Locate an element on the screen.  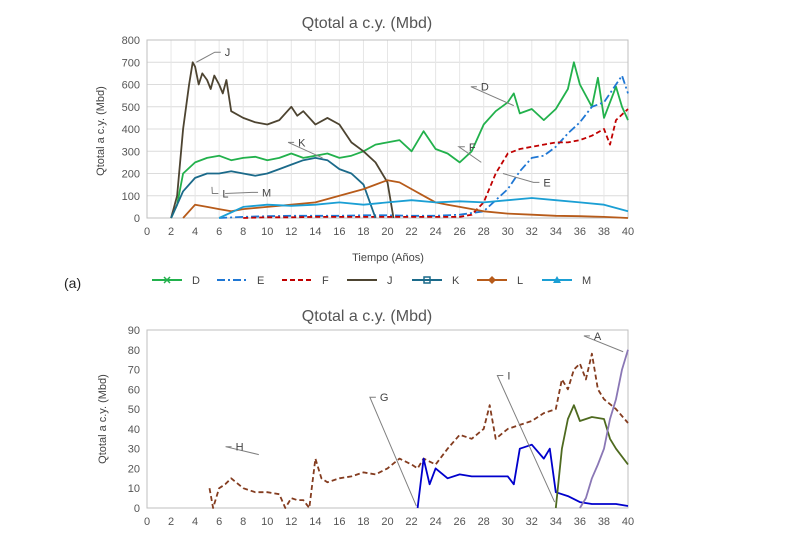
top-chart-title: Qtotal a c.y. (Mbd) is located at coordinates (367, 23).